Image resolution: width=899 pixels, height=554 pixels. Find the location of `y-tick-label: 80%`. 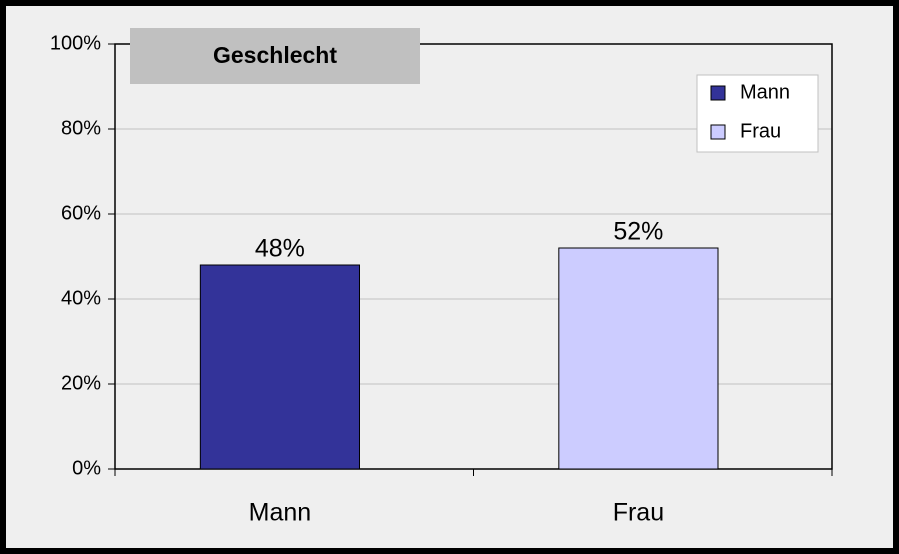

y-tick-label: 80% is located at coordinates (81, 128).